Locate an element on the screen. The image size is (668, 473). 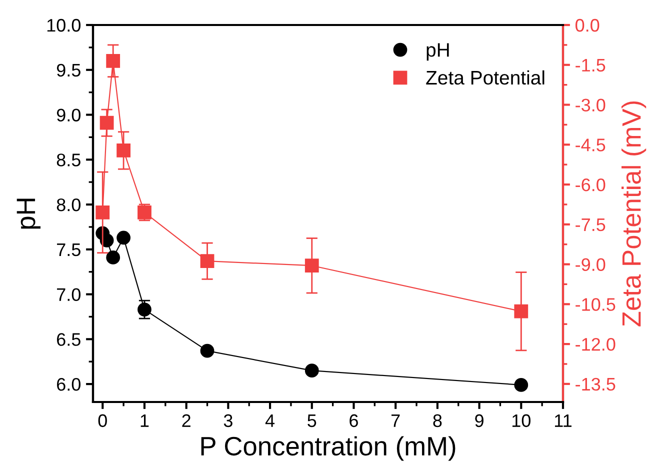
y-tick-label: 8.5 is located at coordinates (68, 160).